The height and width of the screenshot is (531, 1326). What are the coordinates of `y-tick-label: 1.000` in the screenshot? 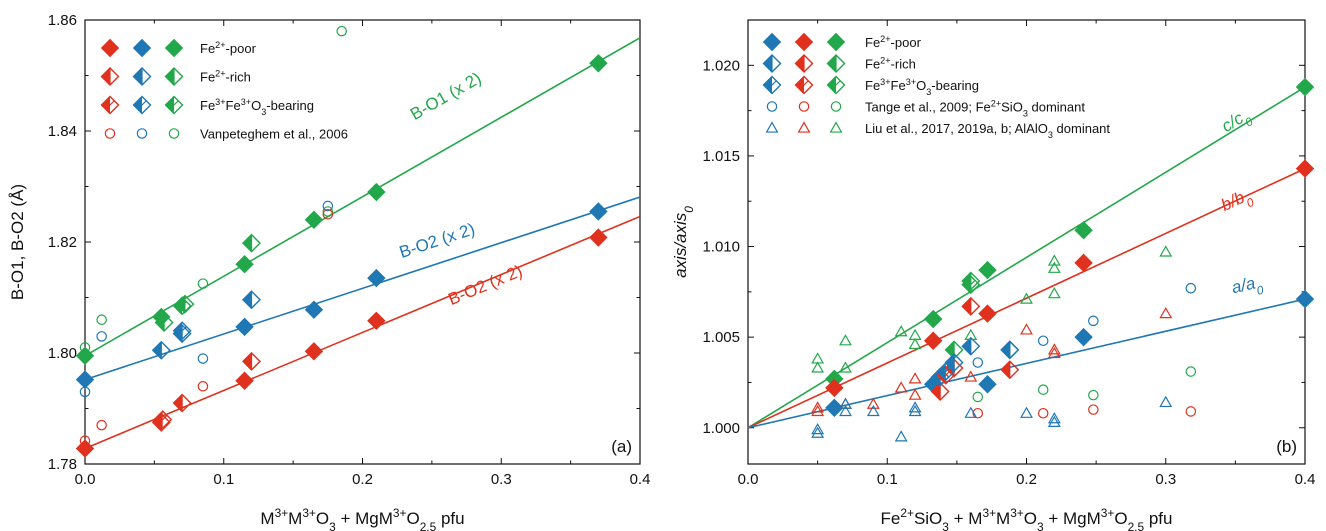 It's located at (721, 428).